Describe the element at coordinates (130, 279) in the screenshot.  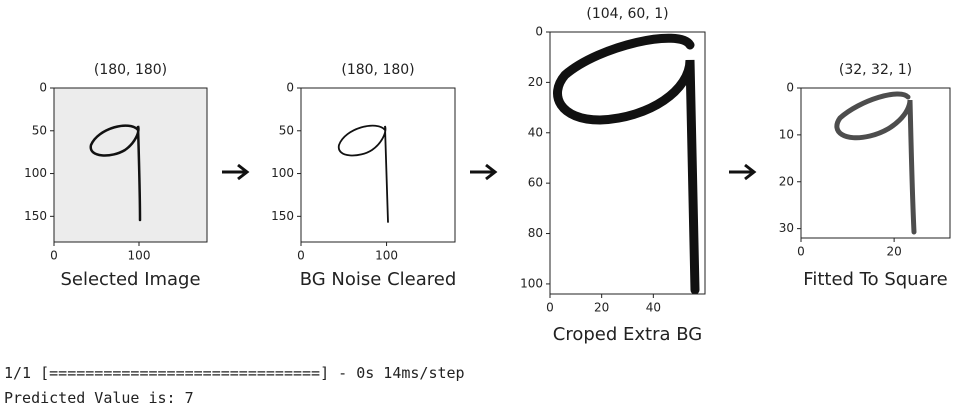
I see `panel-caption: Selected Image` at that location.